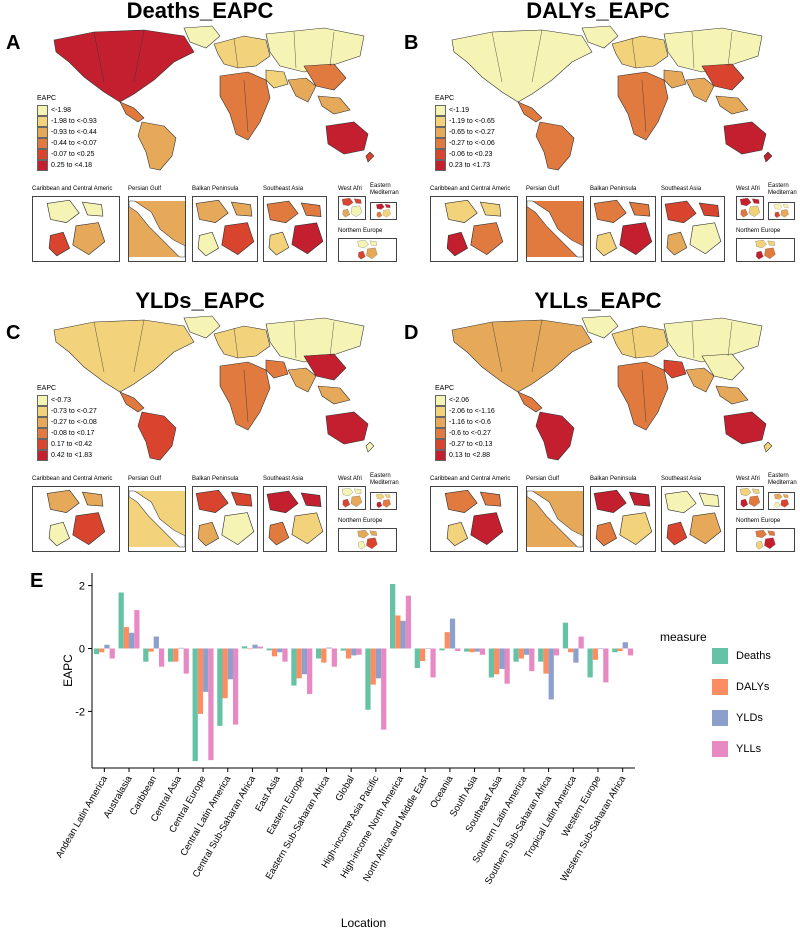  I want to click on legend-label: -0.08 to <0.17, so click(73, 433).